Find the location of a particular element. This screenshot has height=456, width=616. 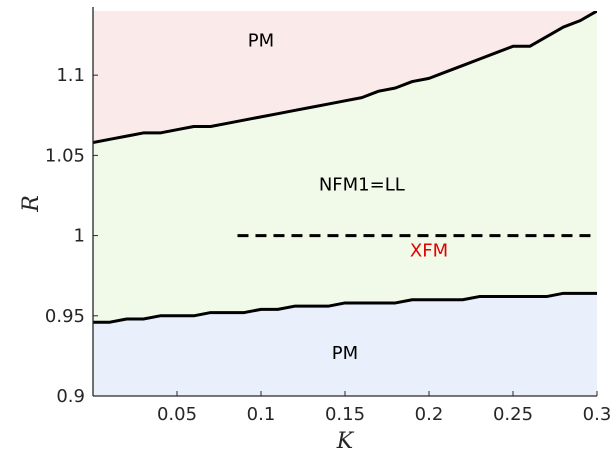

y-tick-label: 1.1 is located at coordinates (70, 75).